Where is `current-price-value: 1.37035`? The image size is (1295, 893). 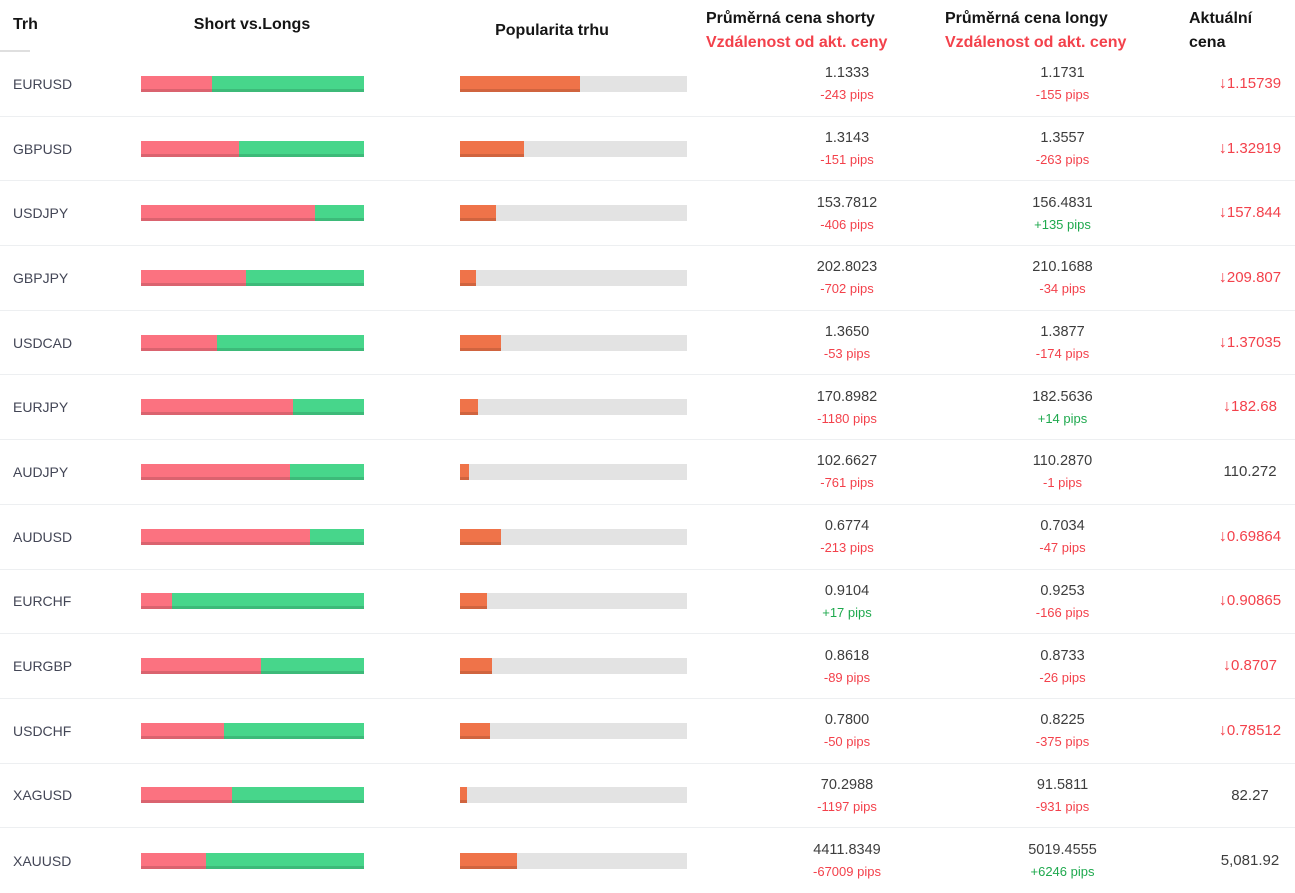
current-price-value: 1.37035 is located at coordinates (1254, 342).